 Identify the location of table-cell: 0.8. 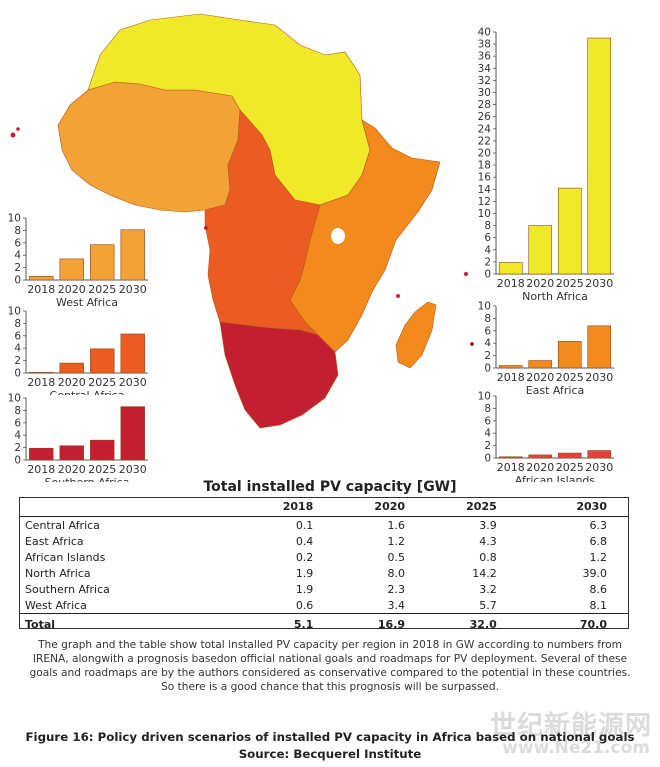
(488, 557).